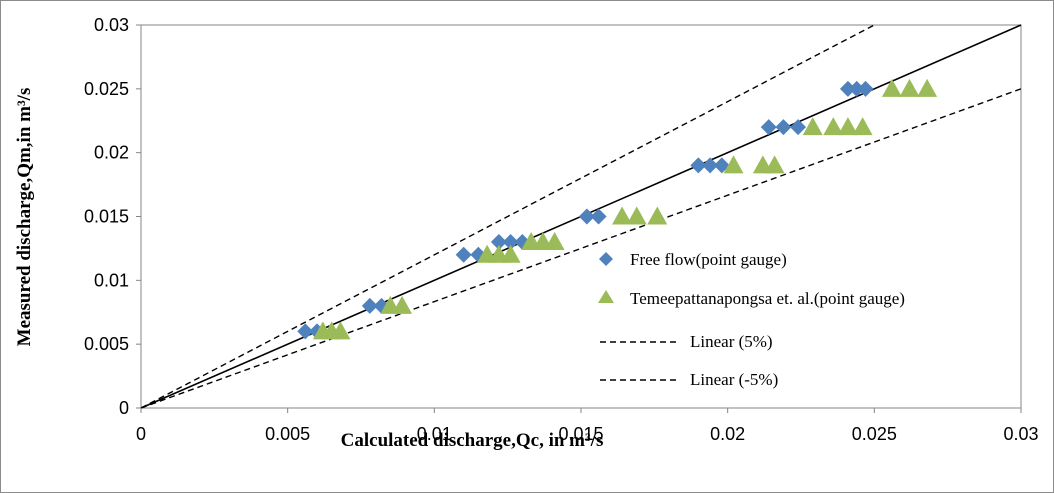 This screenshot has height=493, width=1054. Describe the element at coordinates (708, 259) in the screenshot. I see `legend-label-free-flow: Free flow(point gauge)` at that location.